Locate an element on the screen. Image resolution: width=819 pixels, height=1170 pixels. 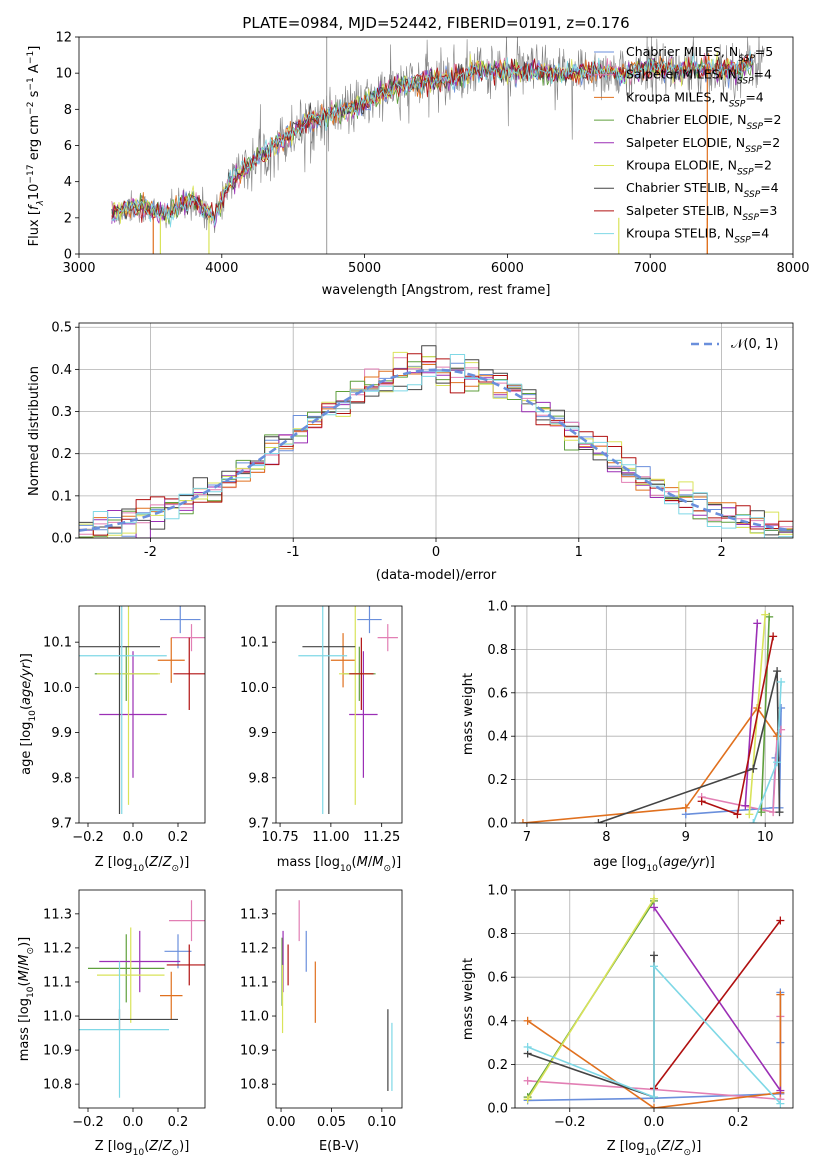
y-axis-label: Flux [fλ10−17 erg cm−2 s−1 A−1] is located at coordinates (36, 146).